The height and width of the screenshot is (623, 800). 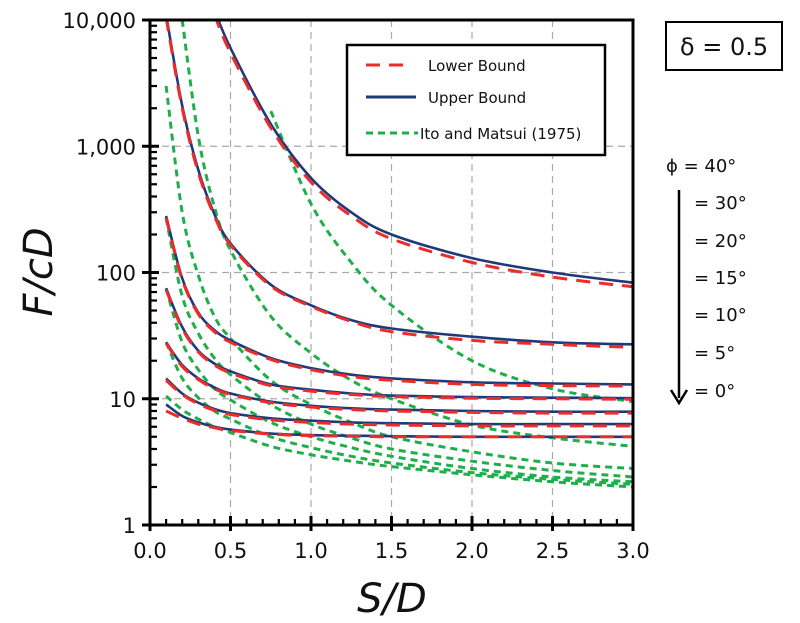 I want to click on phi-label: = 10°, so click(x=720, y=315).